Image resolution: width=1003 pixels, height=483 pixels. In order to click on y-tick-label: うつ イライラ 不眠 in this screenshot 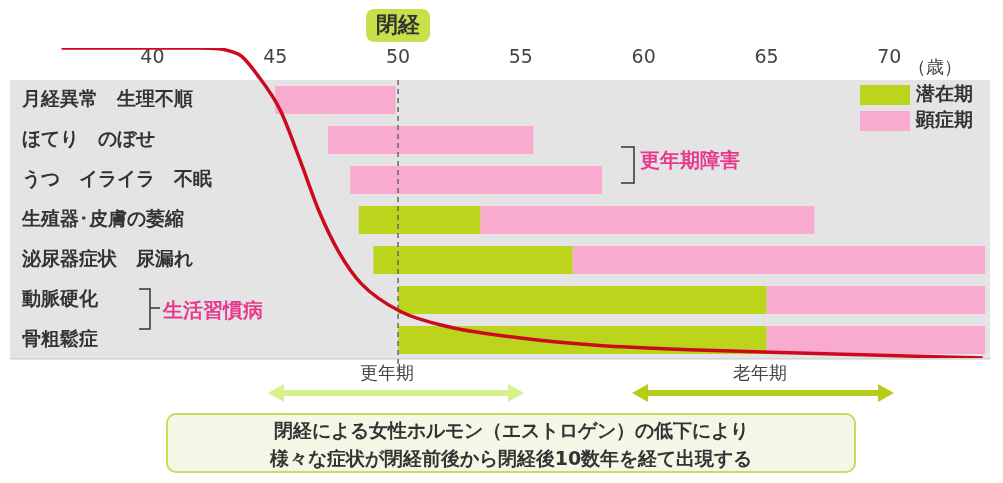, I will do `click(117, 178)`.